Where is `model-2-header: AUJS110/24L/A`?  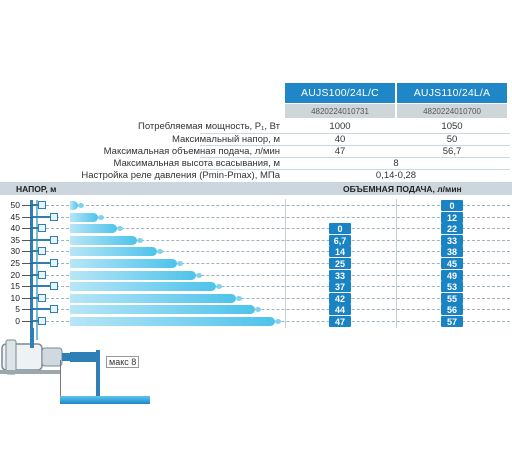 model-2-header: AUJS110/24L/A is located at coordinates (452, 93).